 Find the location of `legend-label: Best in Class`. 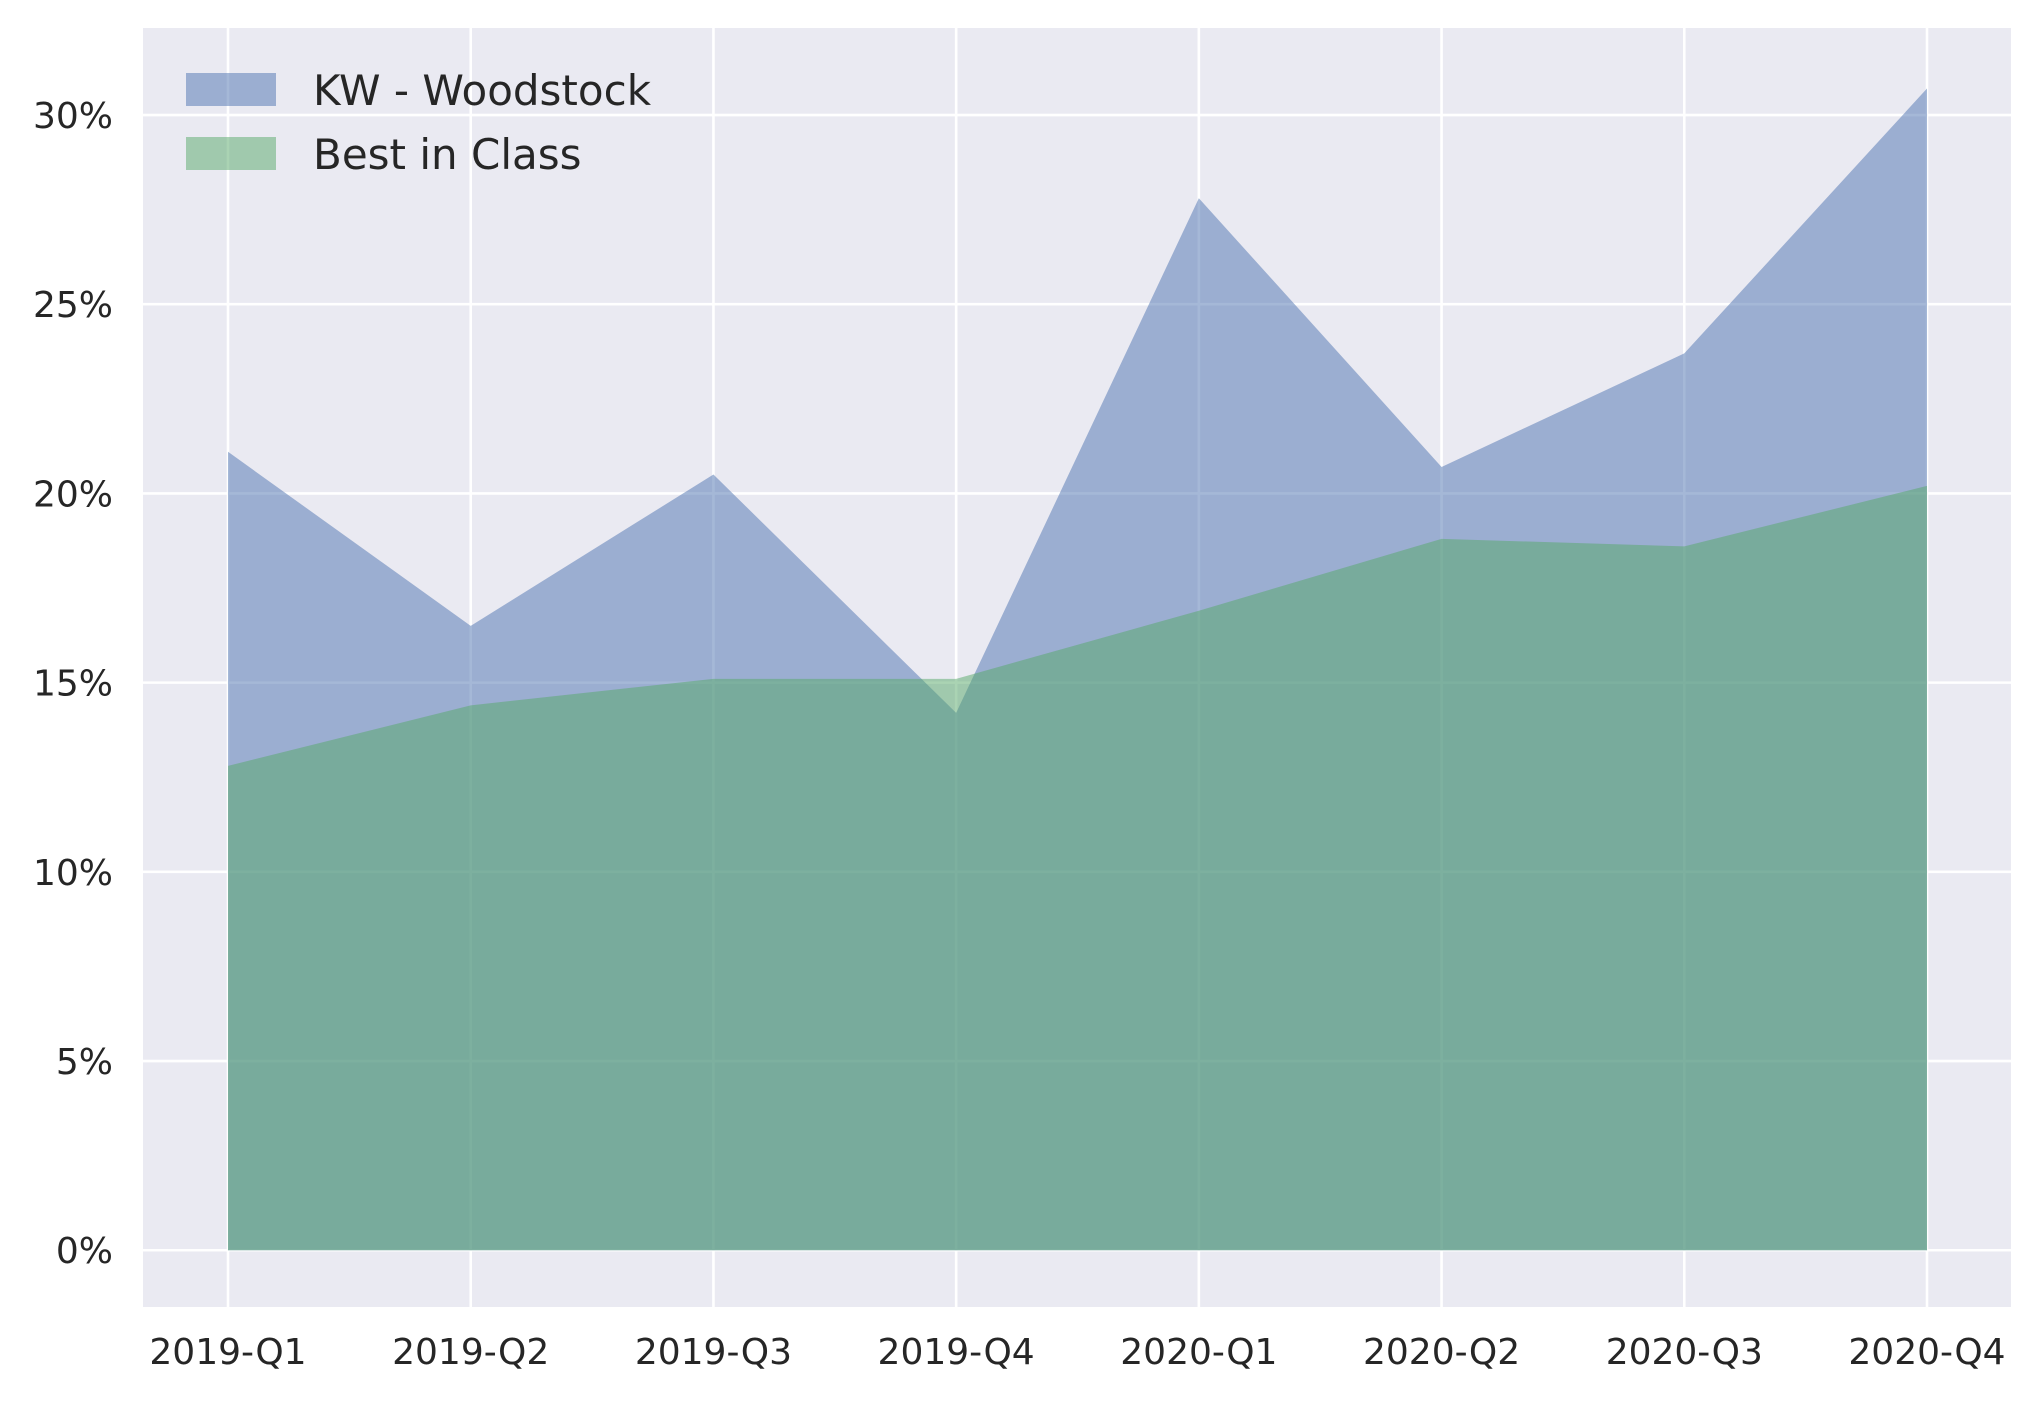

legend-label: Best in Class is located at coordinates (447, 154).